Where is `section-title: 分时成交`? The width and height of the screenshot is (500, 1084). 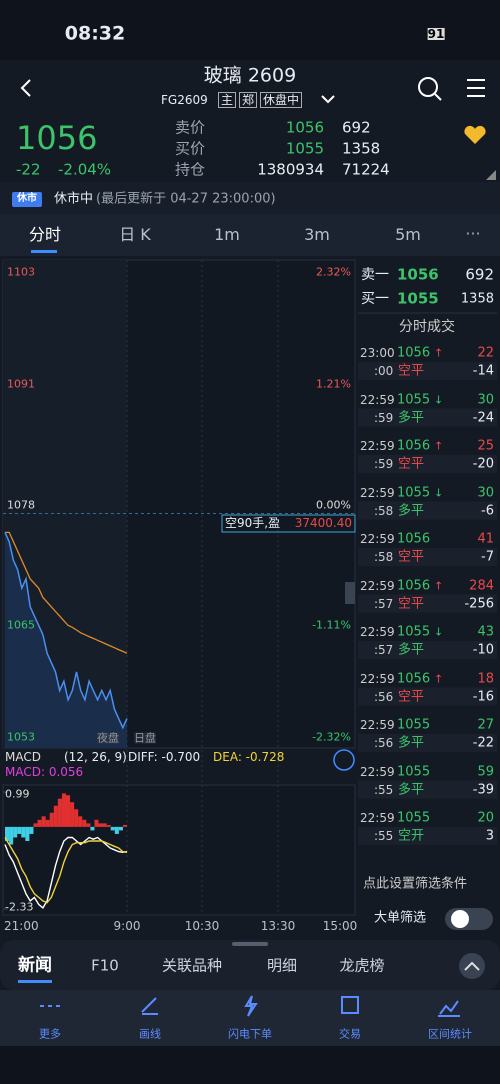
section-title: 分时成交 is located at coordinates (427, 327).